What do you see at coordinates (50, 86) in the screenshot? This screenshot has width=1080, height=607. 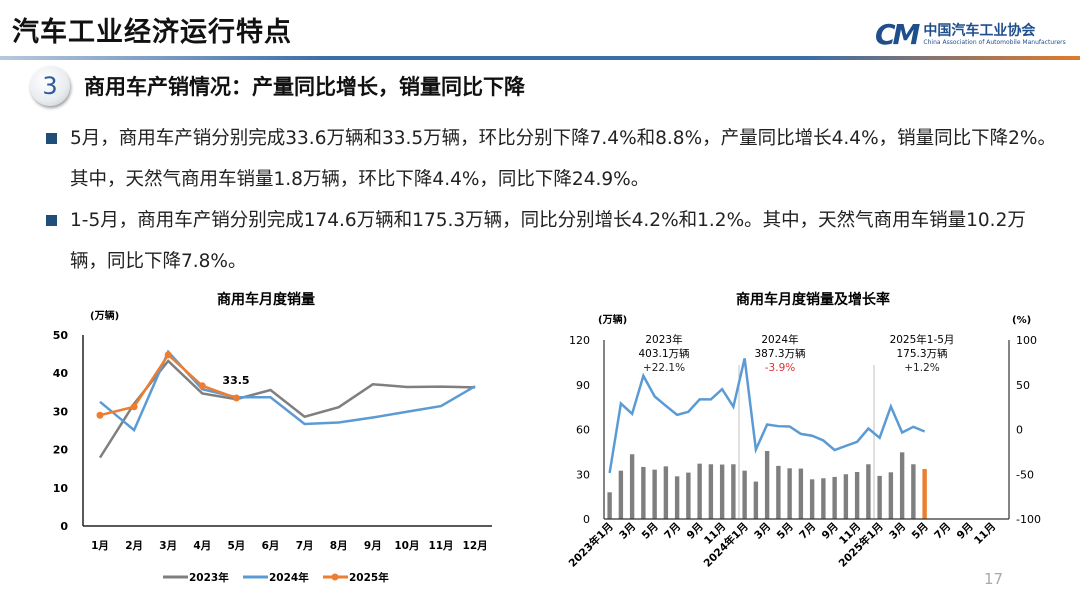 I see `section-number: 3` at bounding box center [50, 86].